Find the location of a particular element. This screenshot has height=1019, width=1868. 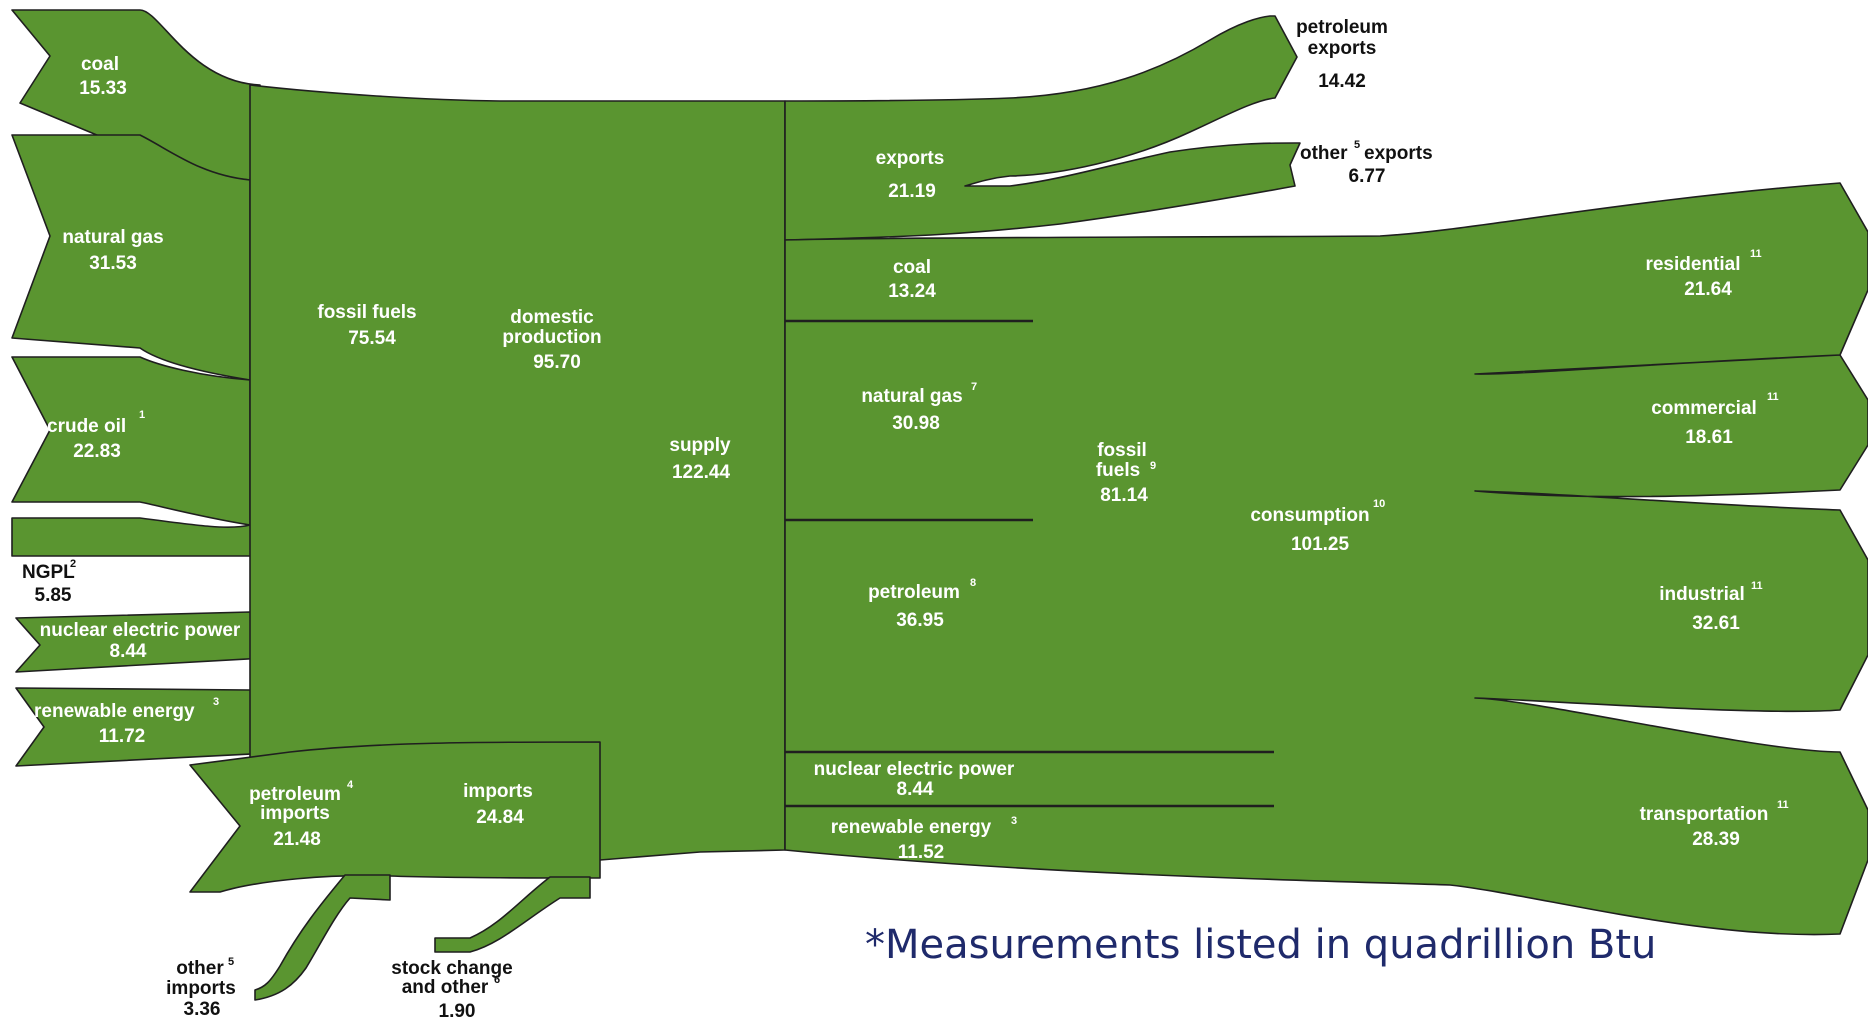

consumption-label: consumption is located at coordinates (1309, 515).